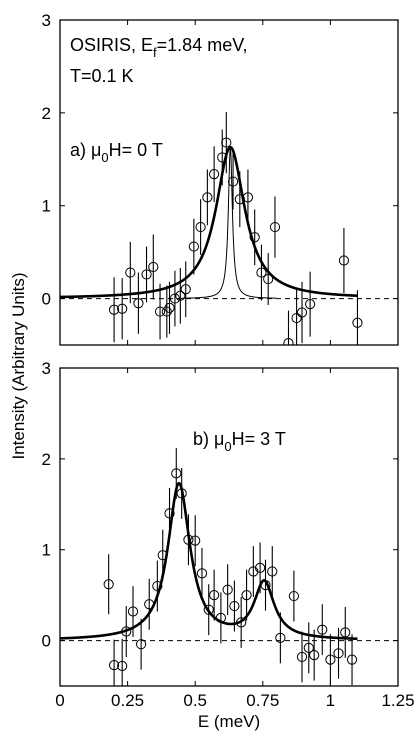 The image size is (420, 741). What do you see at coordinates (18, 365) in the screenshot?
I see `y-axis-label: Intensity (Arbitrary Units)` at bounding box center [18, 365].